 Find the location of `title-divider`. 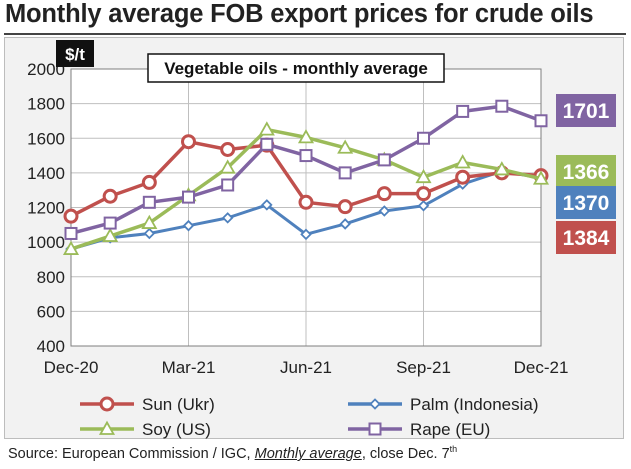

title-divider is located at coordinates (315, 34).